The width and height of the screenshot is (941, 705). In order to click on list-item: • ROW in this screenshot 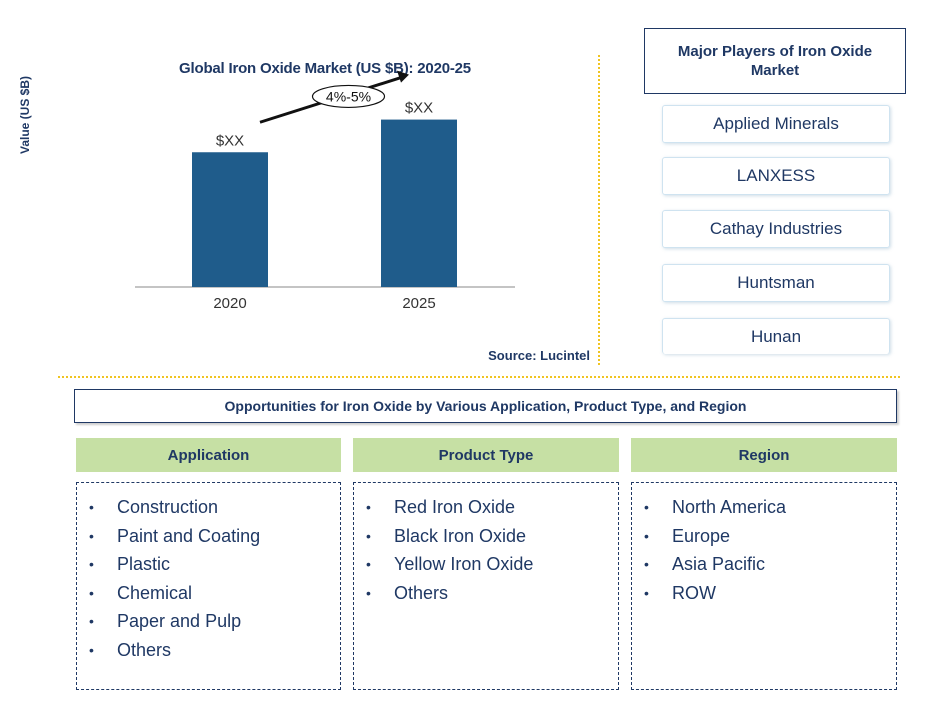, I will do `click(765, 593)`.